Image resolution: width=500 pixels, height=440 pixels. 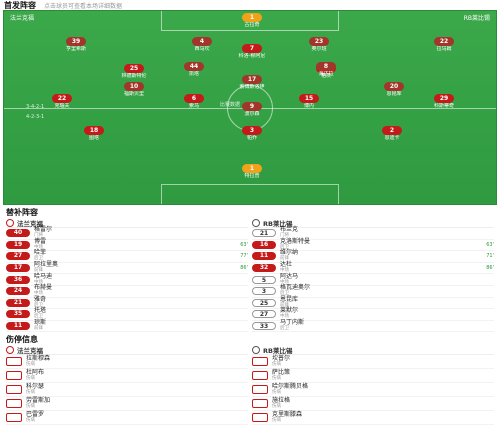 What do you see at coordinates (490, 268) in the screenshot?
I see `sub-time: 86'` at bounding box center [490, 268].